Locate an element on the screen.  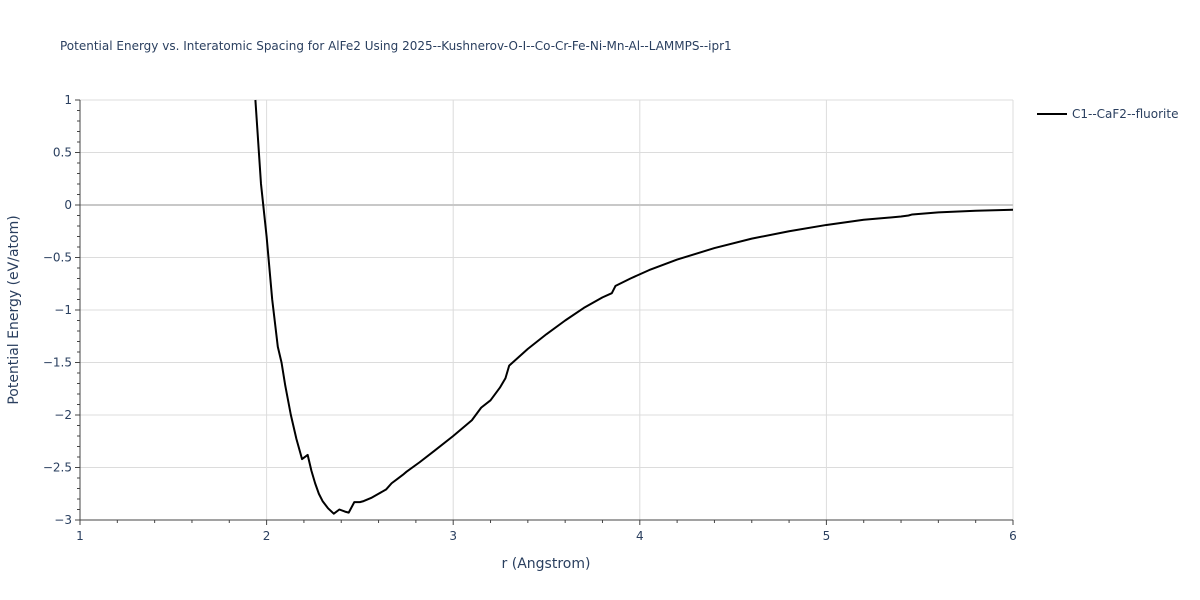
y-tick-label: −2.5 is located at coordinates (57, 468).